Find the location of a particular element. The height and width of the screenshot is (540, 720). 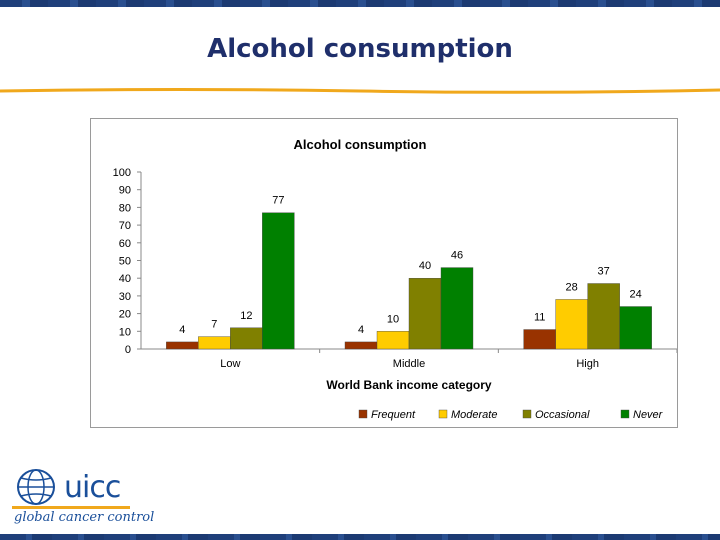

bar-occasional-low is located at coordinates (246, 338).